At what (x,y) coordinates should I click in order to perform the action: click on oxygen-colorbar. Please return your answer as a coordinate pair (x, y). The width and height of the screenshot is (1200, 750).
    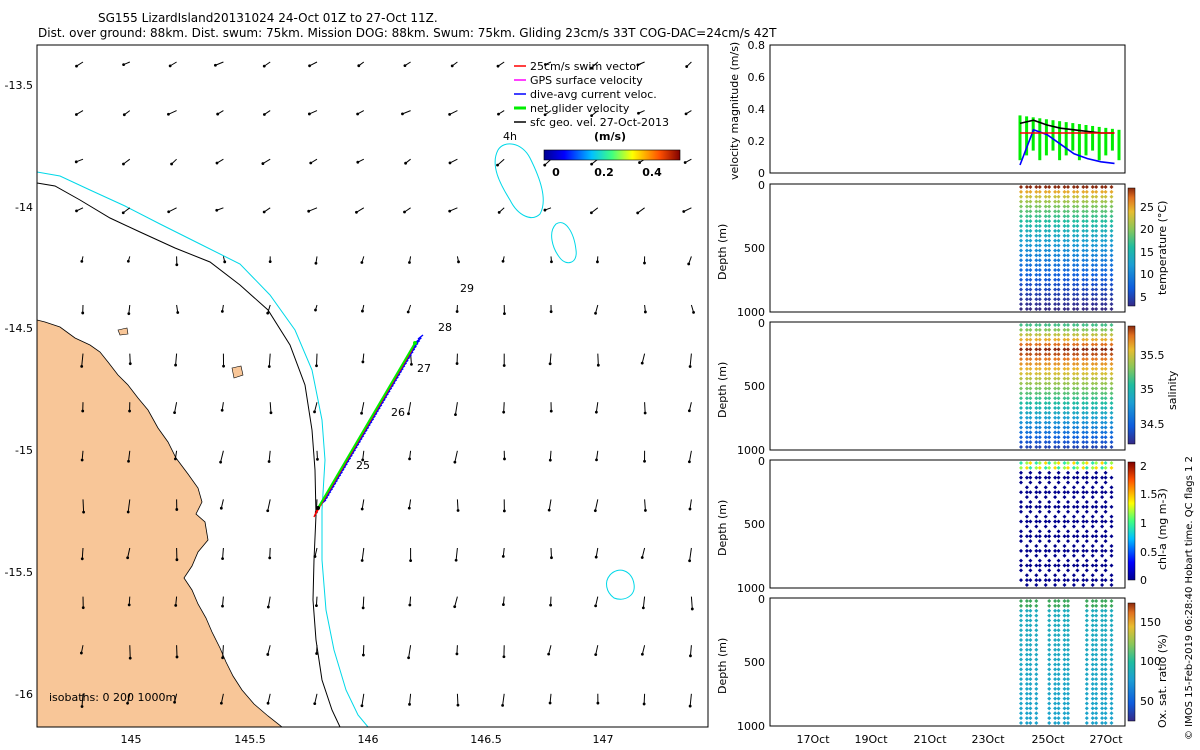
    Looking at the image, I should click on (1131, 662).